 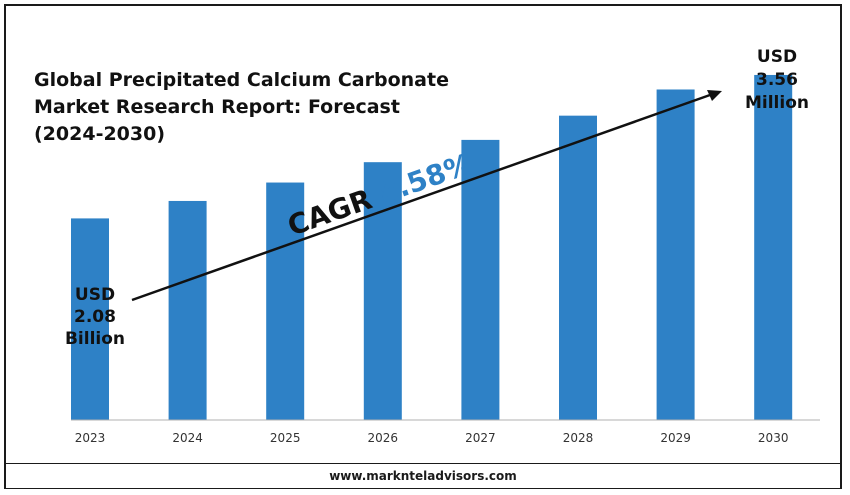 I want to click on footer-website: www.marknteladvisors.com, so click(x=423, y=476).